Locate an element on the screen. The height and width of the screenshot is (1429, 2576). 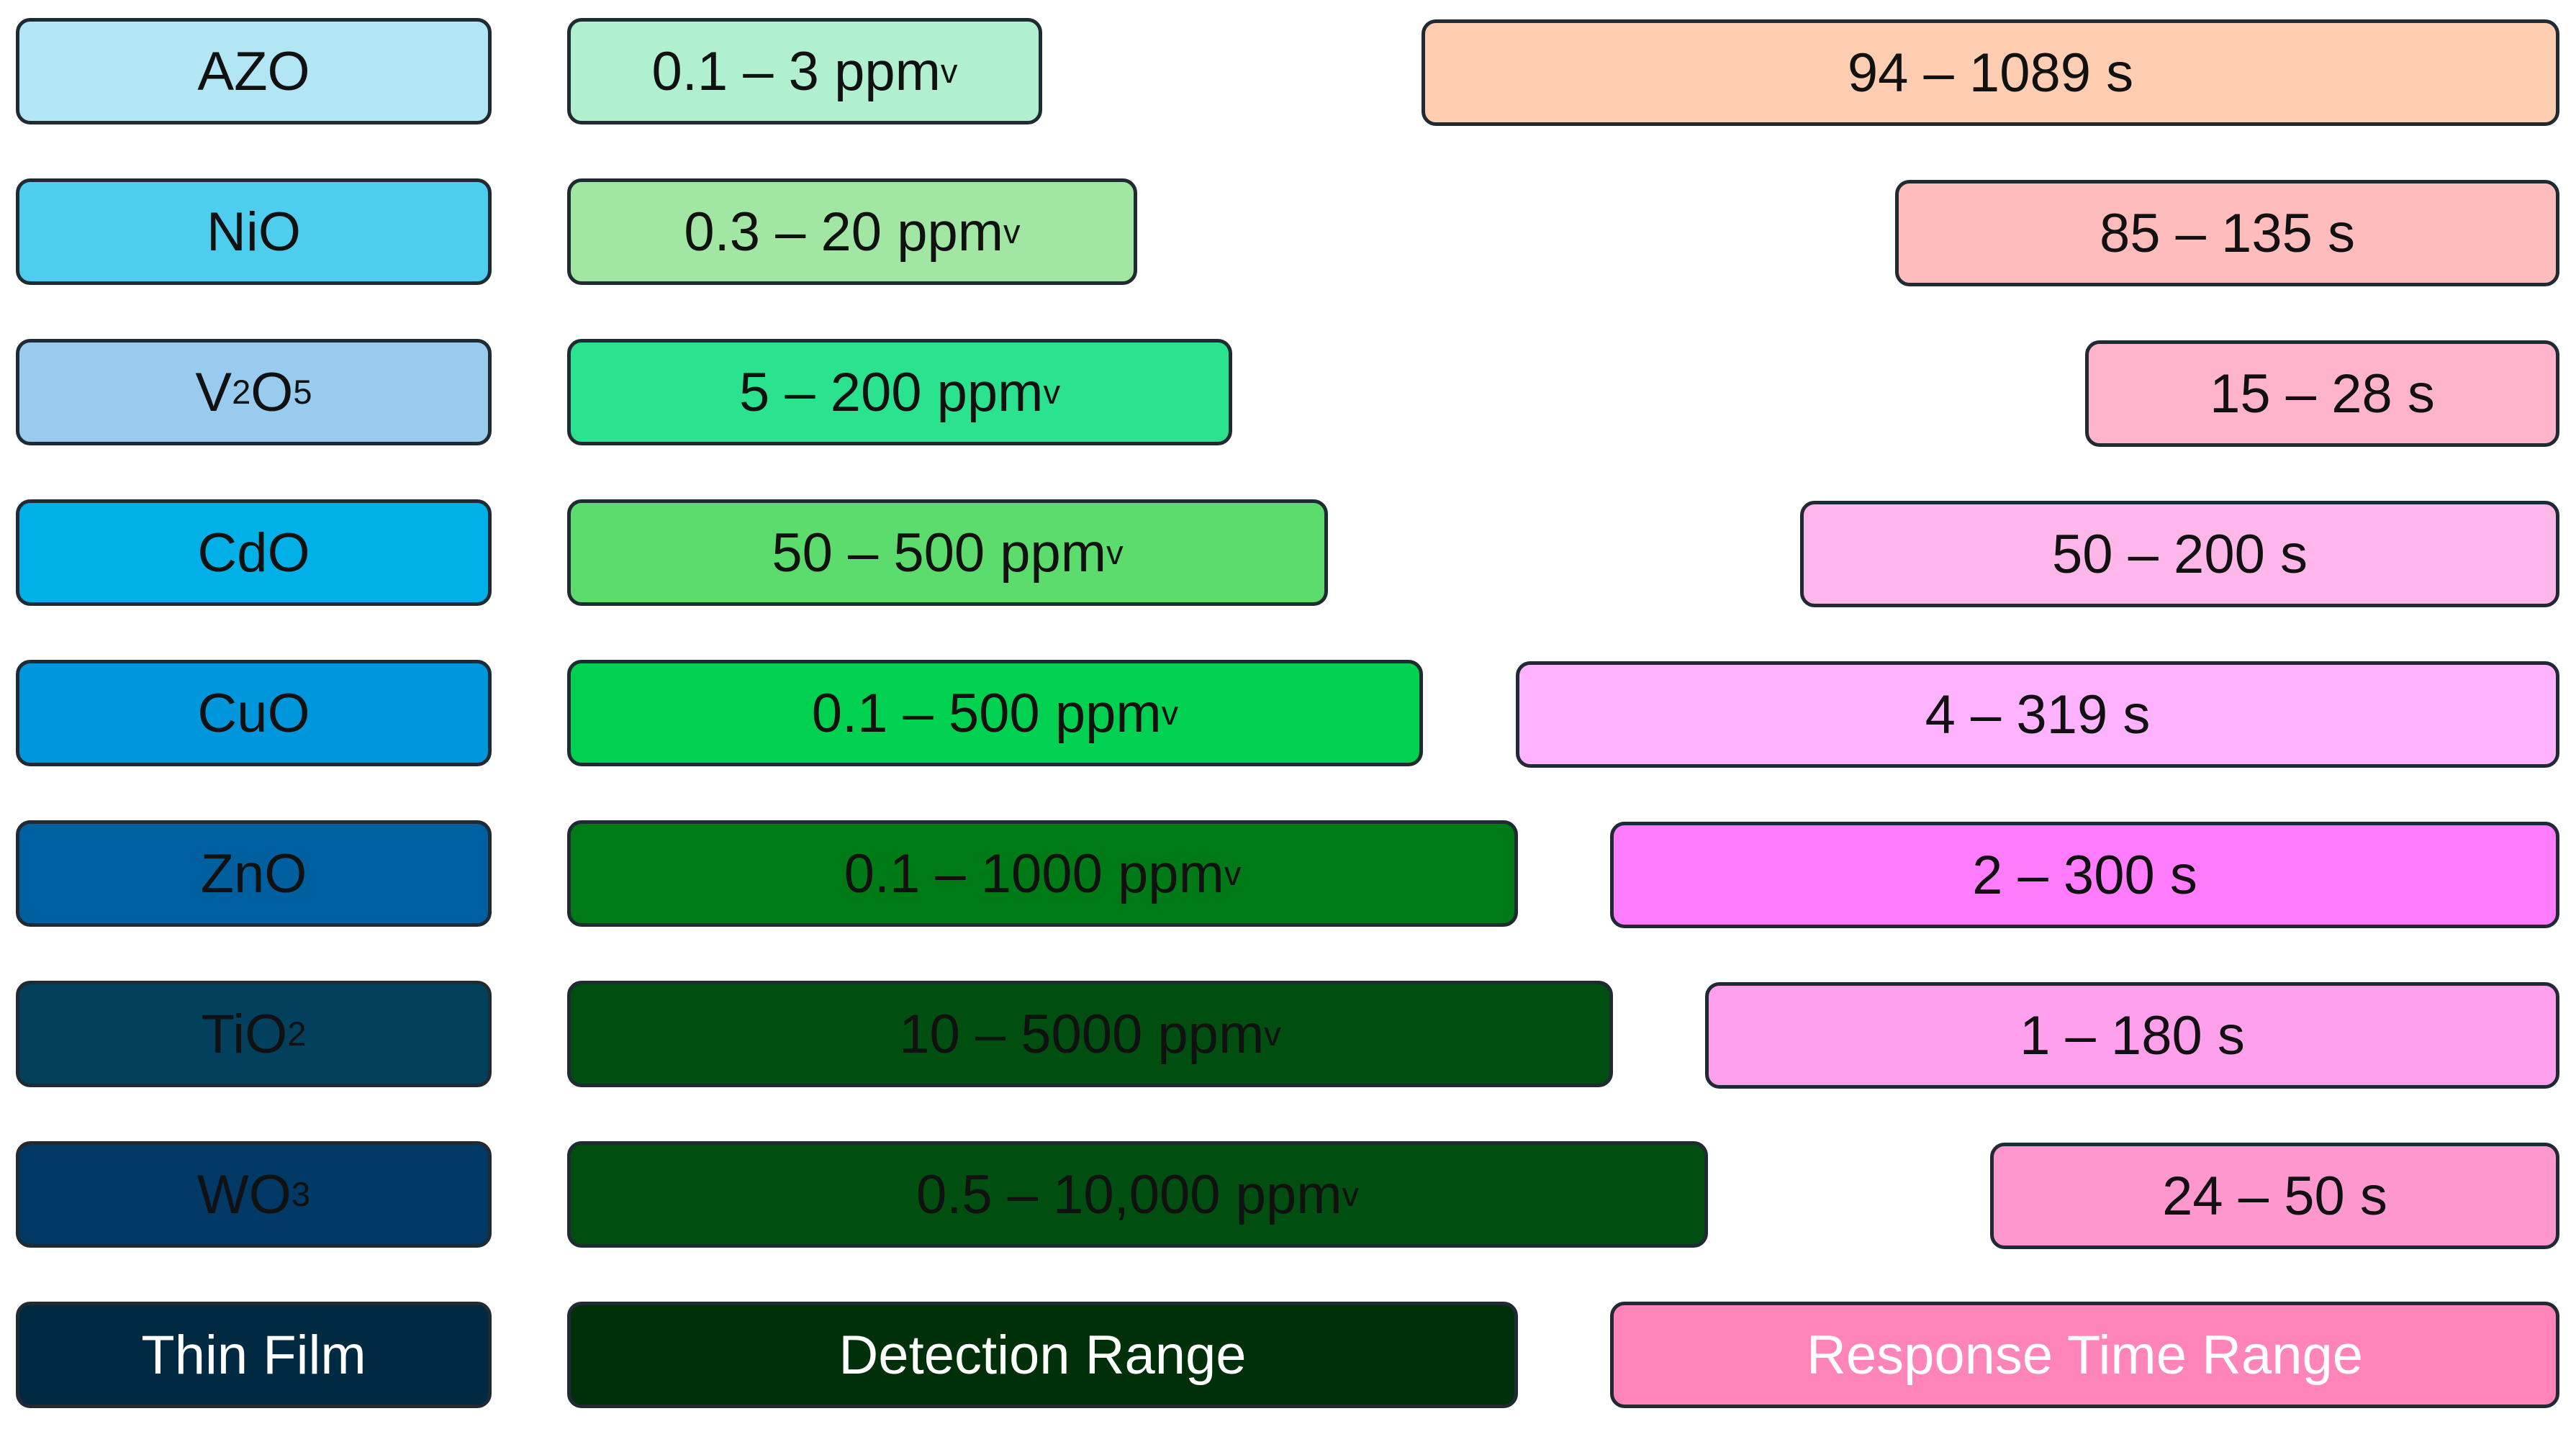
thin-film-box: CuO is located at coordinates (254, 713).